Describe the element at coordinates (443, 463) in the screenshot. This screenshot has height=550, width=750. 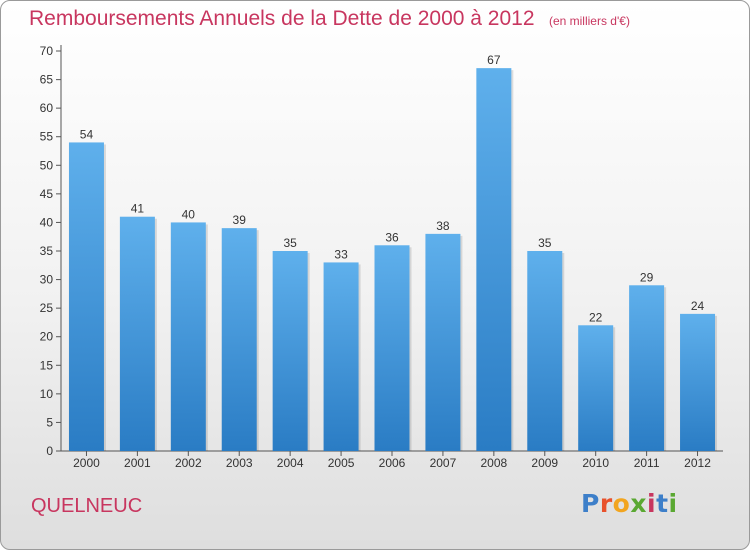
I see `x-tick-label: 2007` at that location.